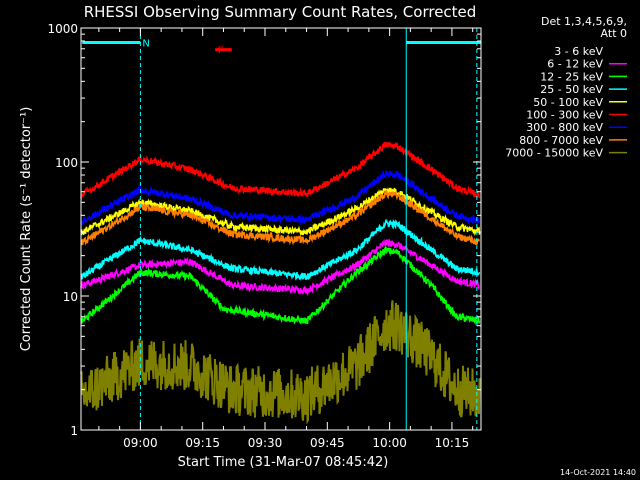 Image resolution: width=640 pixels, height=480 pixels. Describe the element at coordinates (614, 33) in the screenshot. I see `legend-header-line2: Att 0` at that location.